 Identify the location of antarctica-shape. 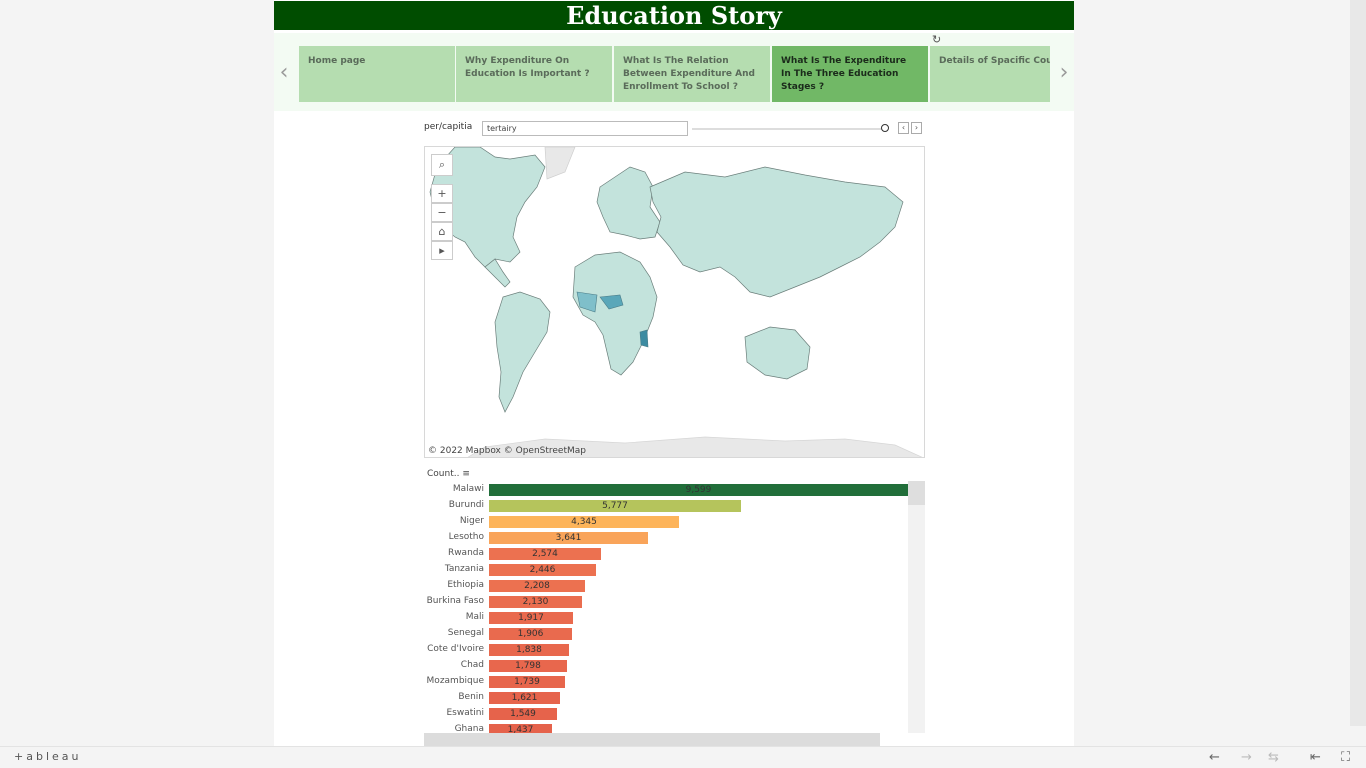
(695, 446).